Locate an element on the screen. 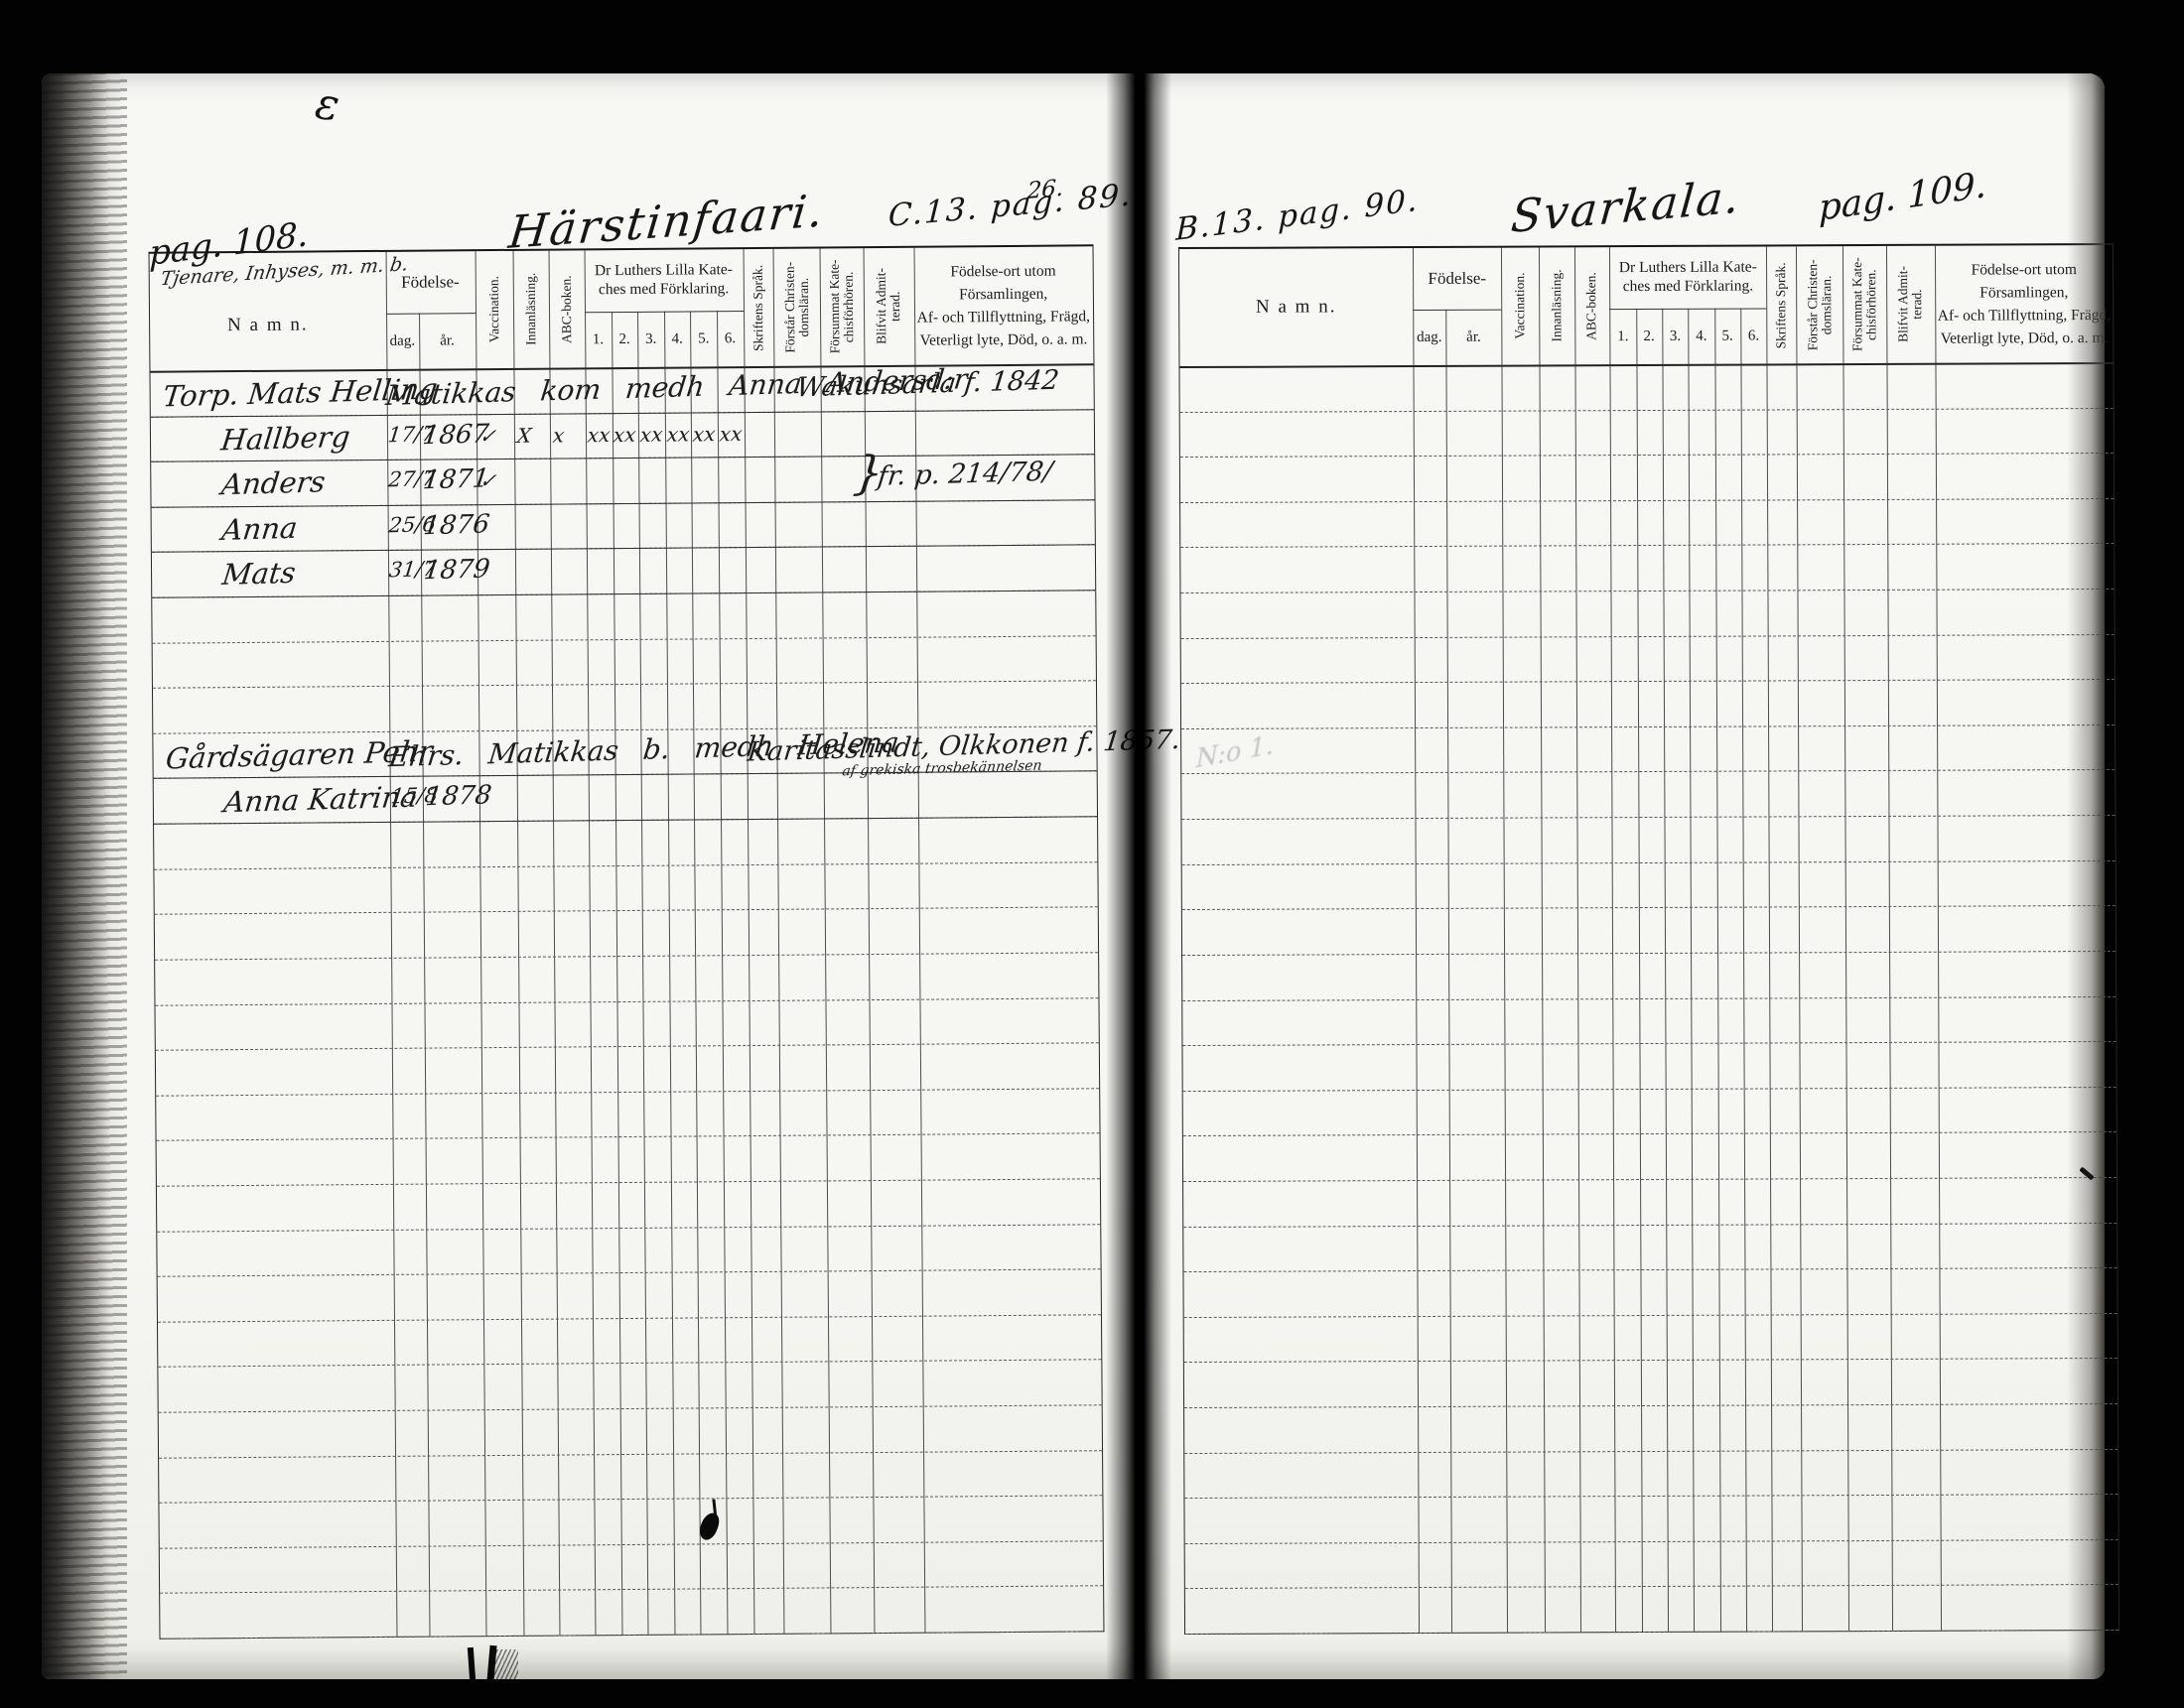 The height and width of the screenshot is (1708, 2184). handwritten-name: Hallberg is located at coordinates (285, 439).